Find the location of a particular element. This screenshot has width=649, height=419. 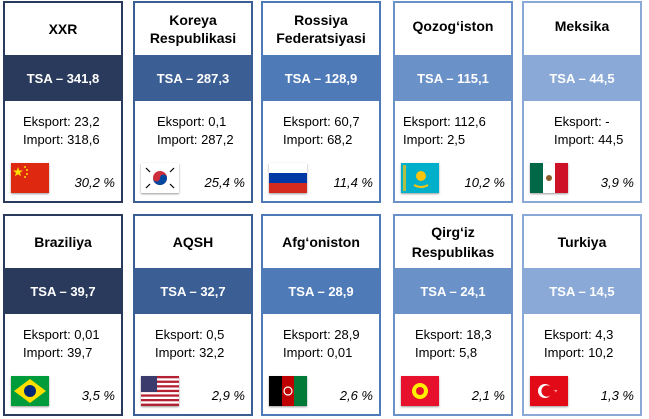

import-value: Import: 44,5 is located at coordinates (589, 139).